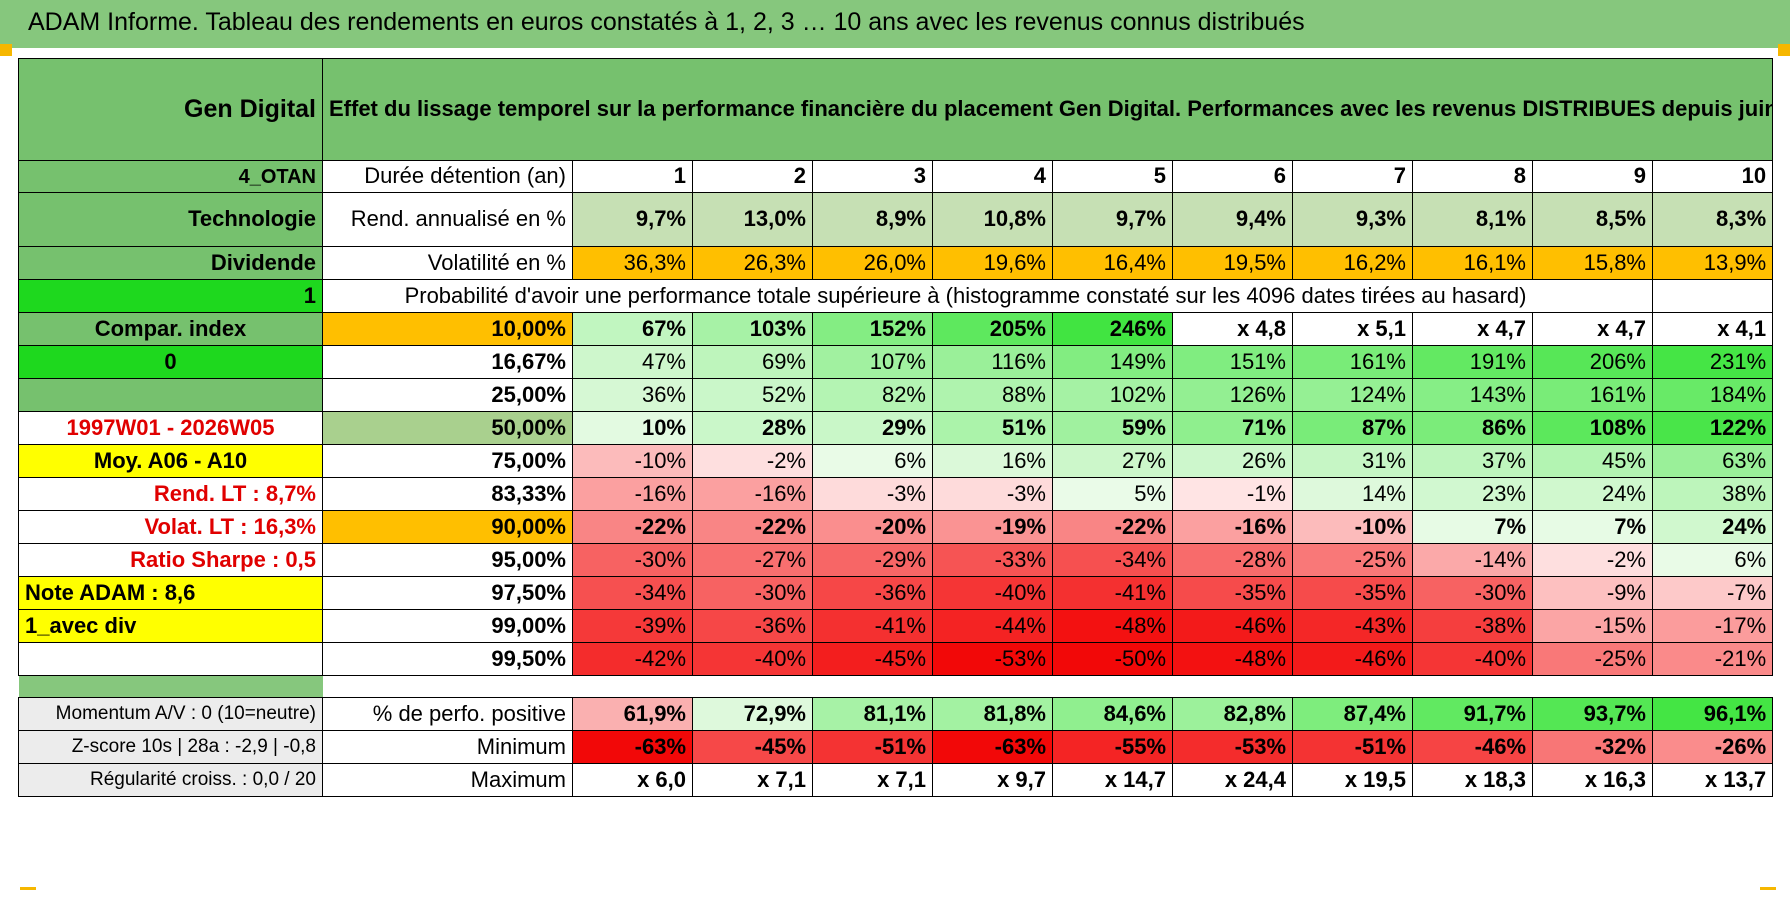  I want to click on percentile: 99,00%, so click(447, 626).